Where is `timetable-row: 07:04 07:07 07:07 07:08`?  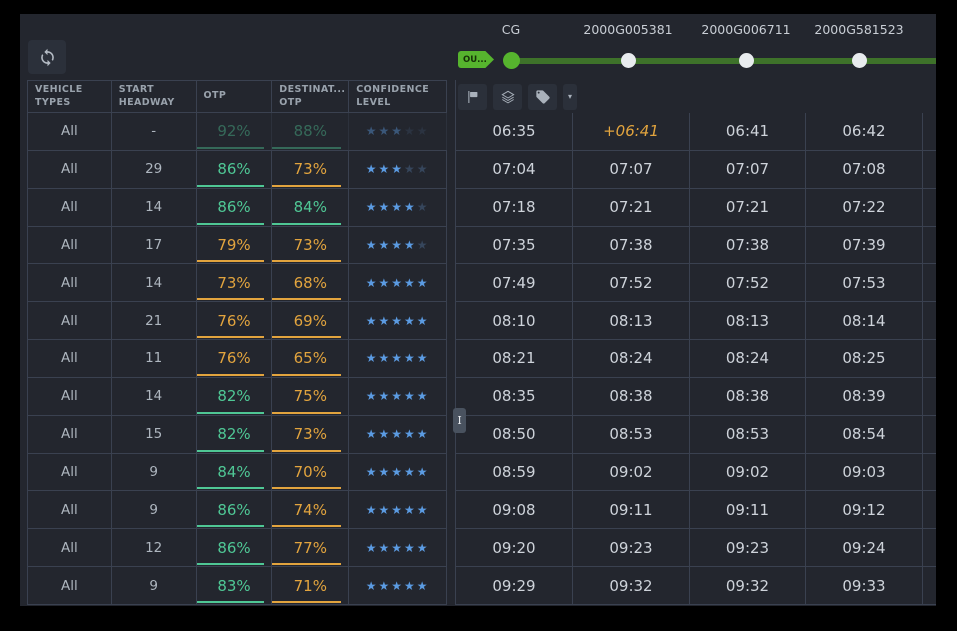
timetable-row: 07:04 07:07 07:07 07:08 is located at coordinates (696, 169).